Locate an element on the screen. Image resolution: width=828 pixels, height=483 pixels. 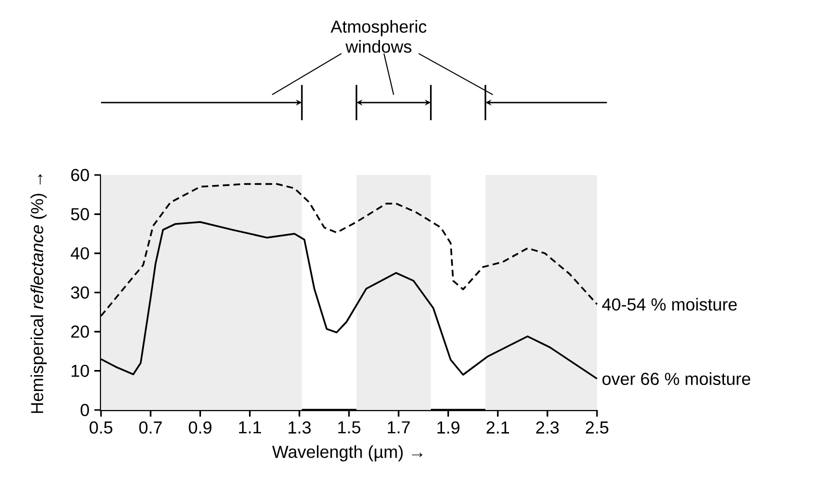
x-tick-label: 0.9 is located at coordinates (200, 427).